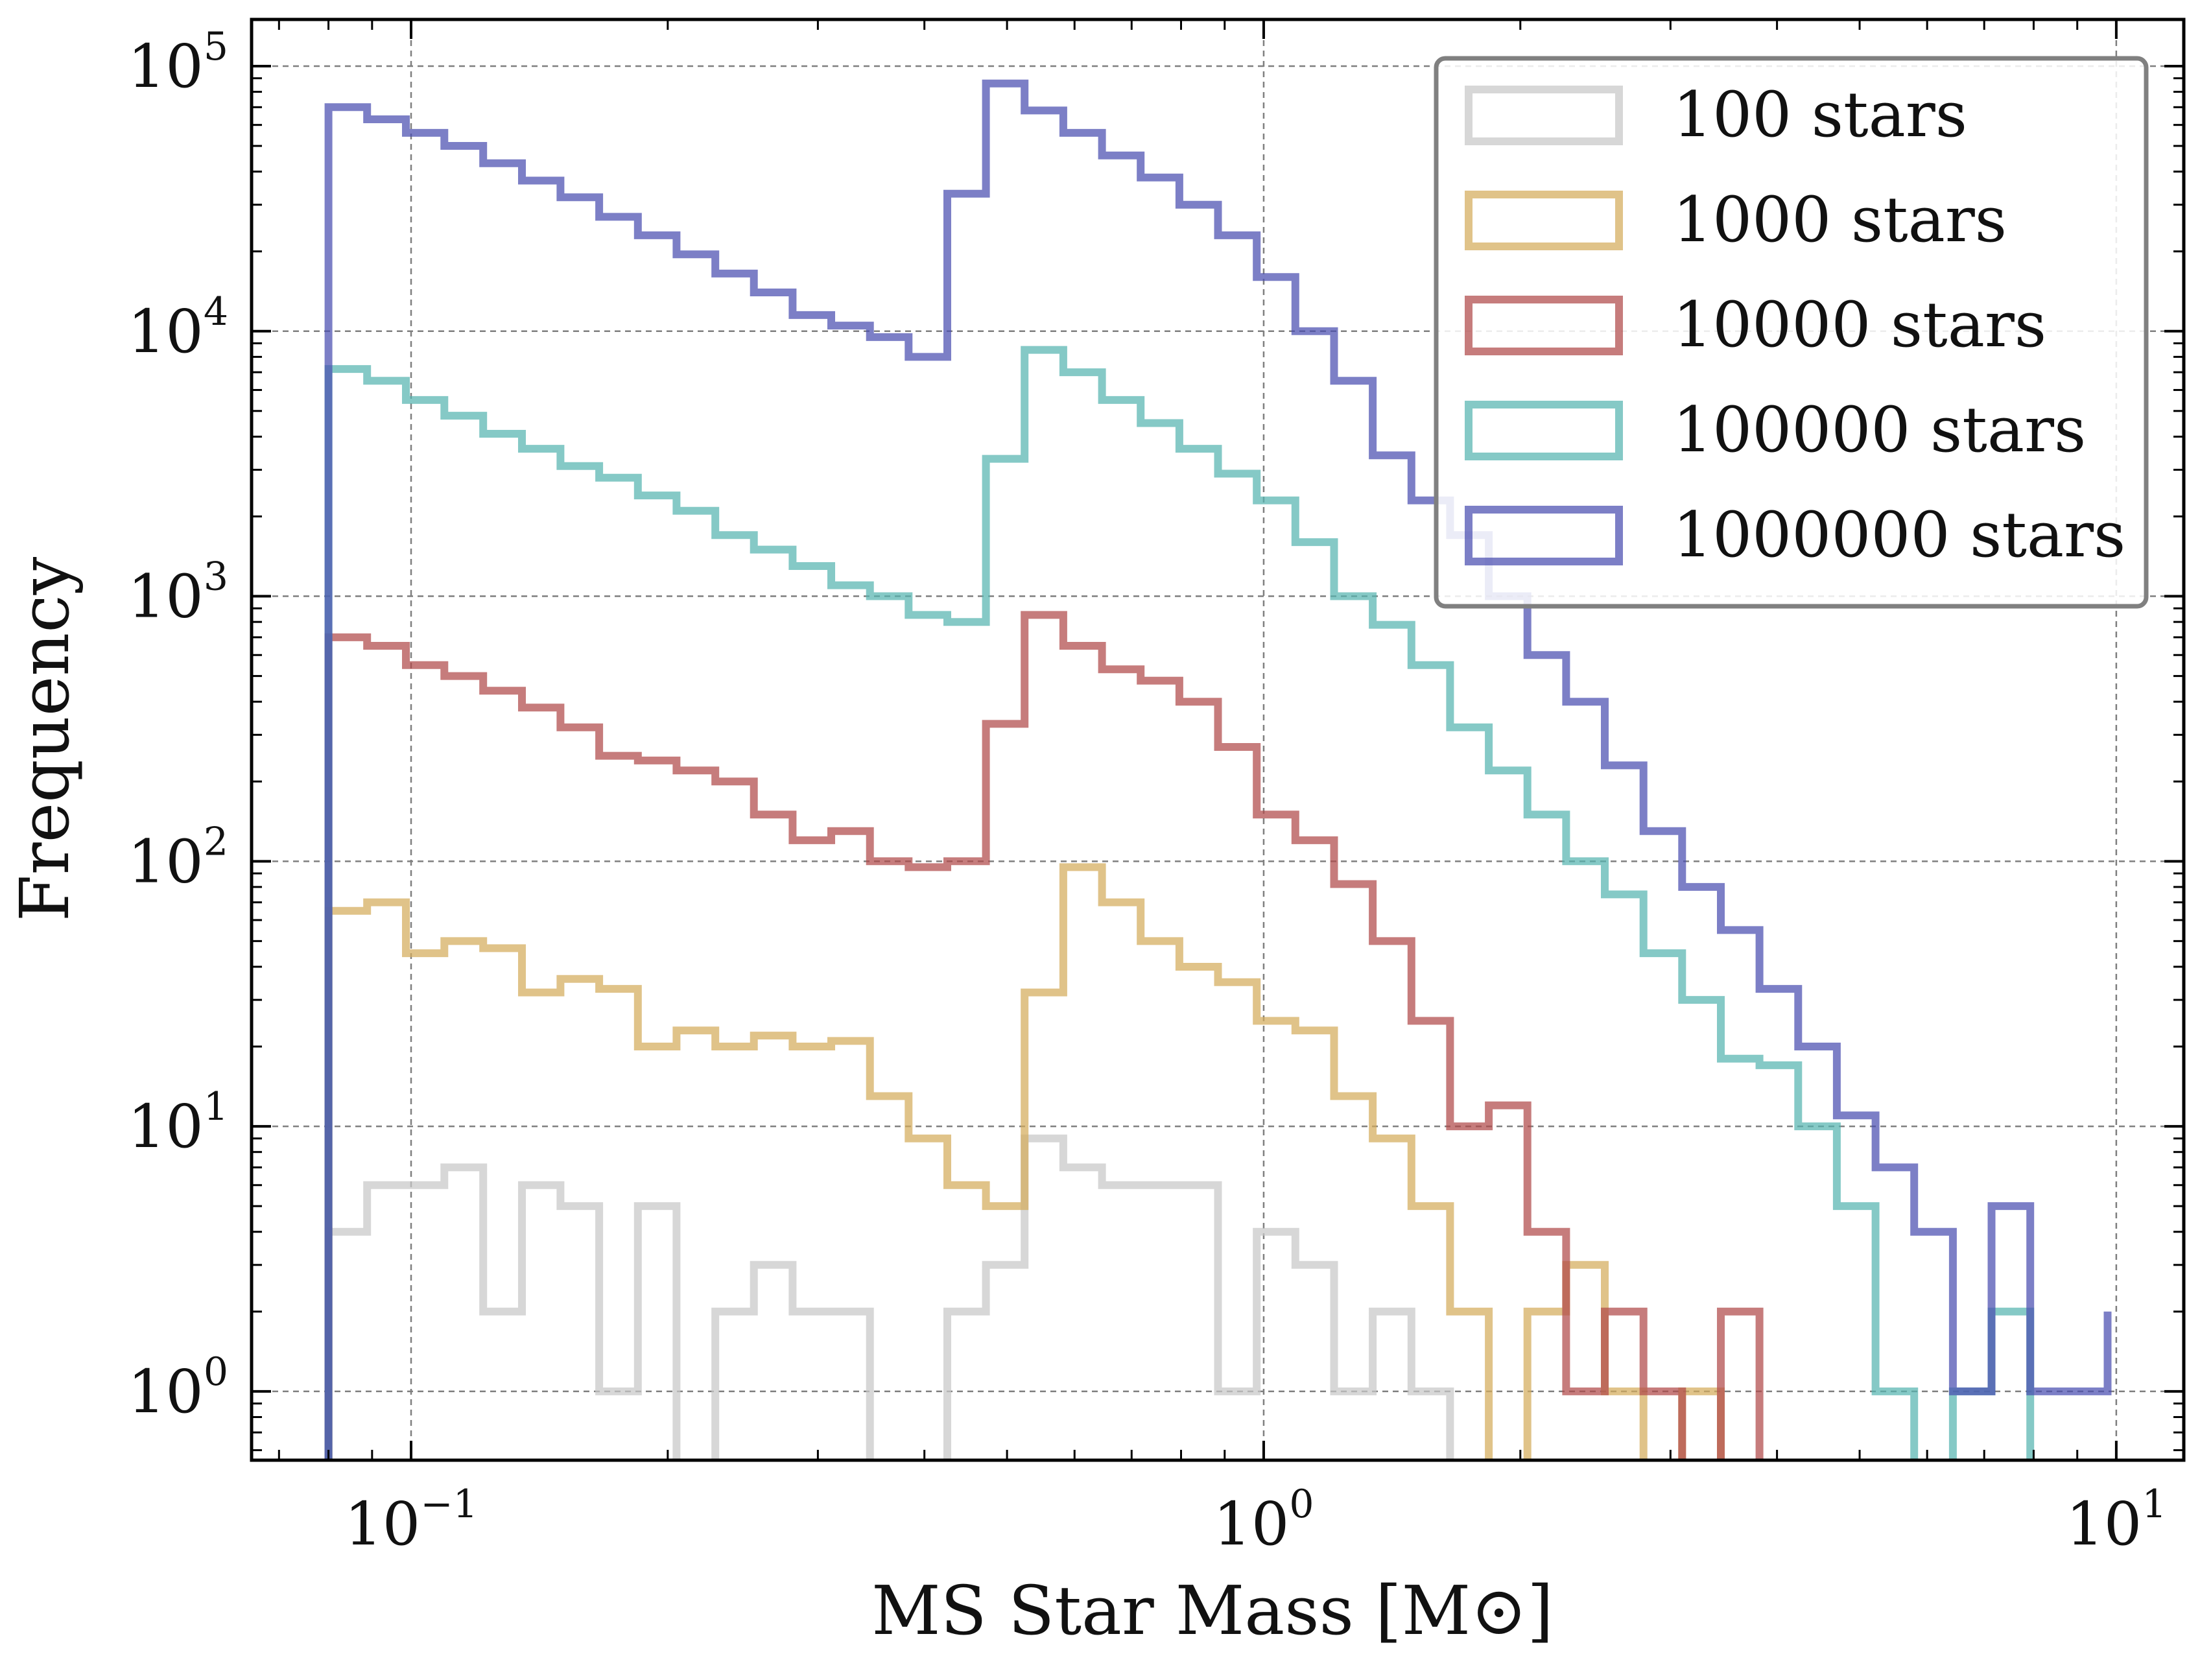 Image resolution: width=2200 pixels, height=1680 pixels. What do you see at coordinates (178, 62) in the screenshot?
I see `y-tick-label: 10⁵` at bounding box center [178, 62].